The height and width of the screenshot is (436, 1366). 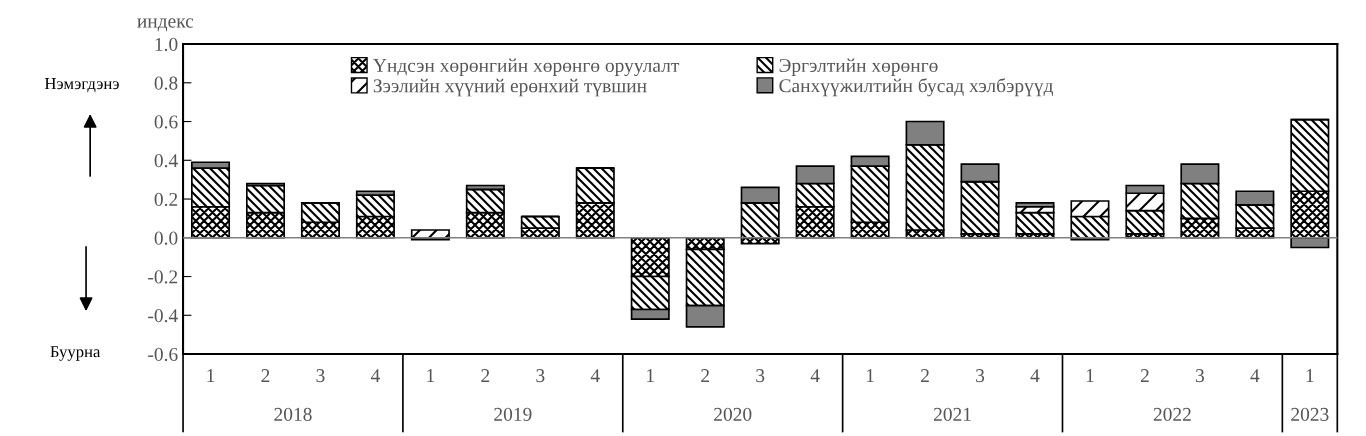 What do you see at coordinates (952, 414) in the screenshot?
I see `text: 2021` at bounding box center [952, 414].